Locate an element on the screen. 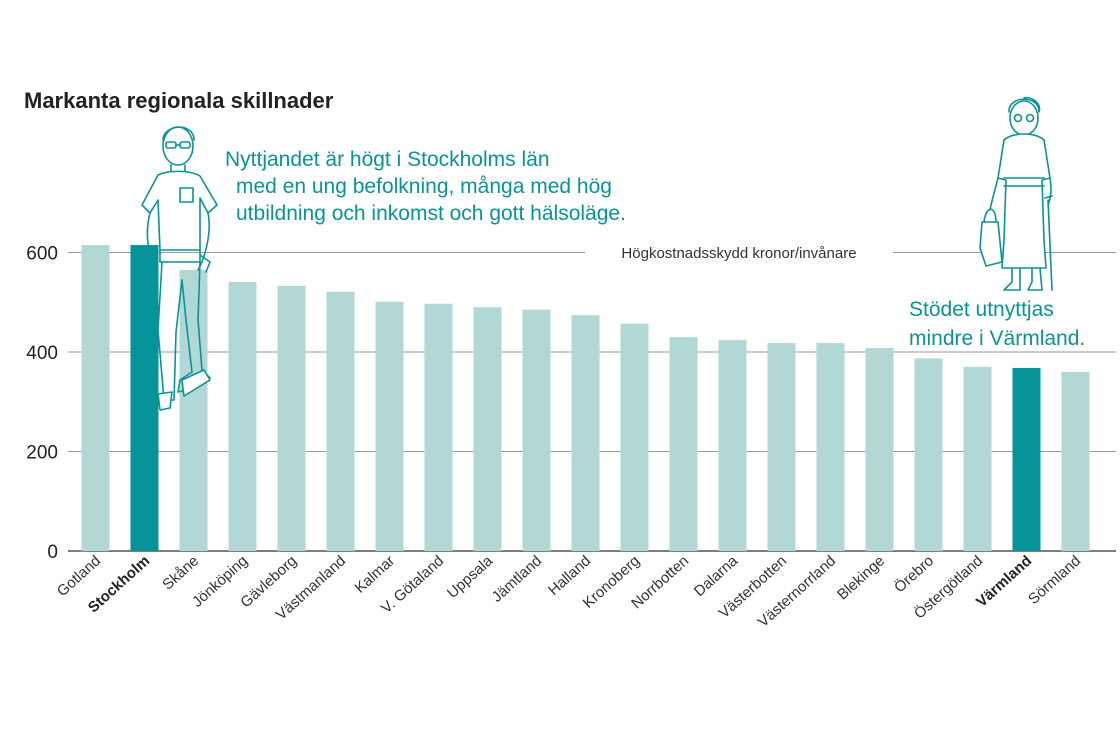 The height and width of the screenshot is (736, 1120). man-hair is located at coordinates (178, 133).